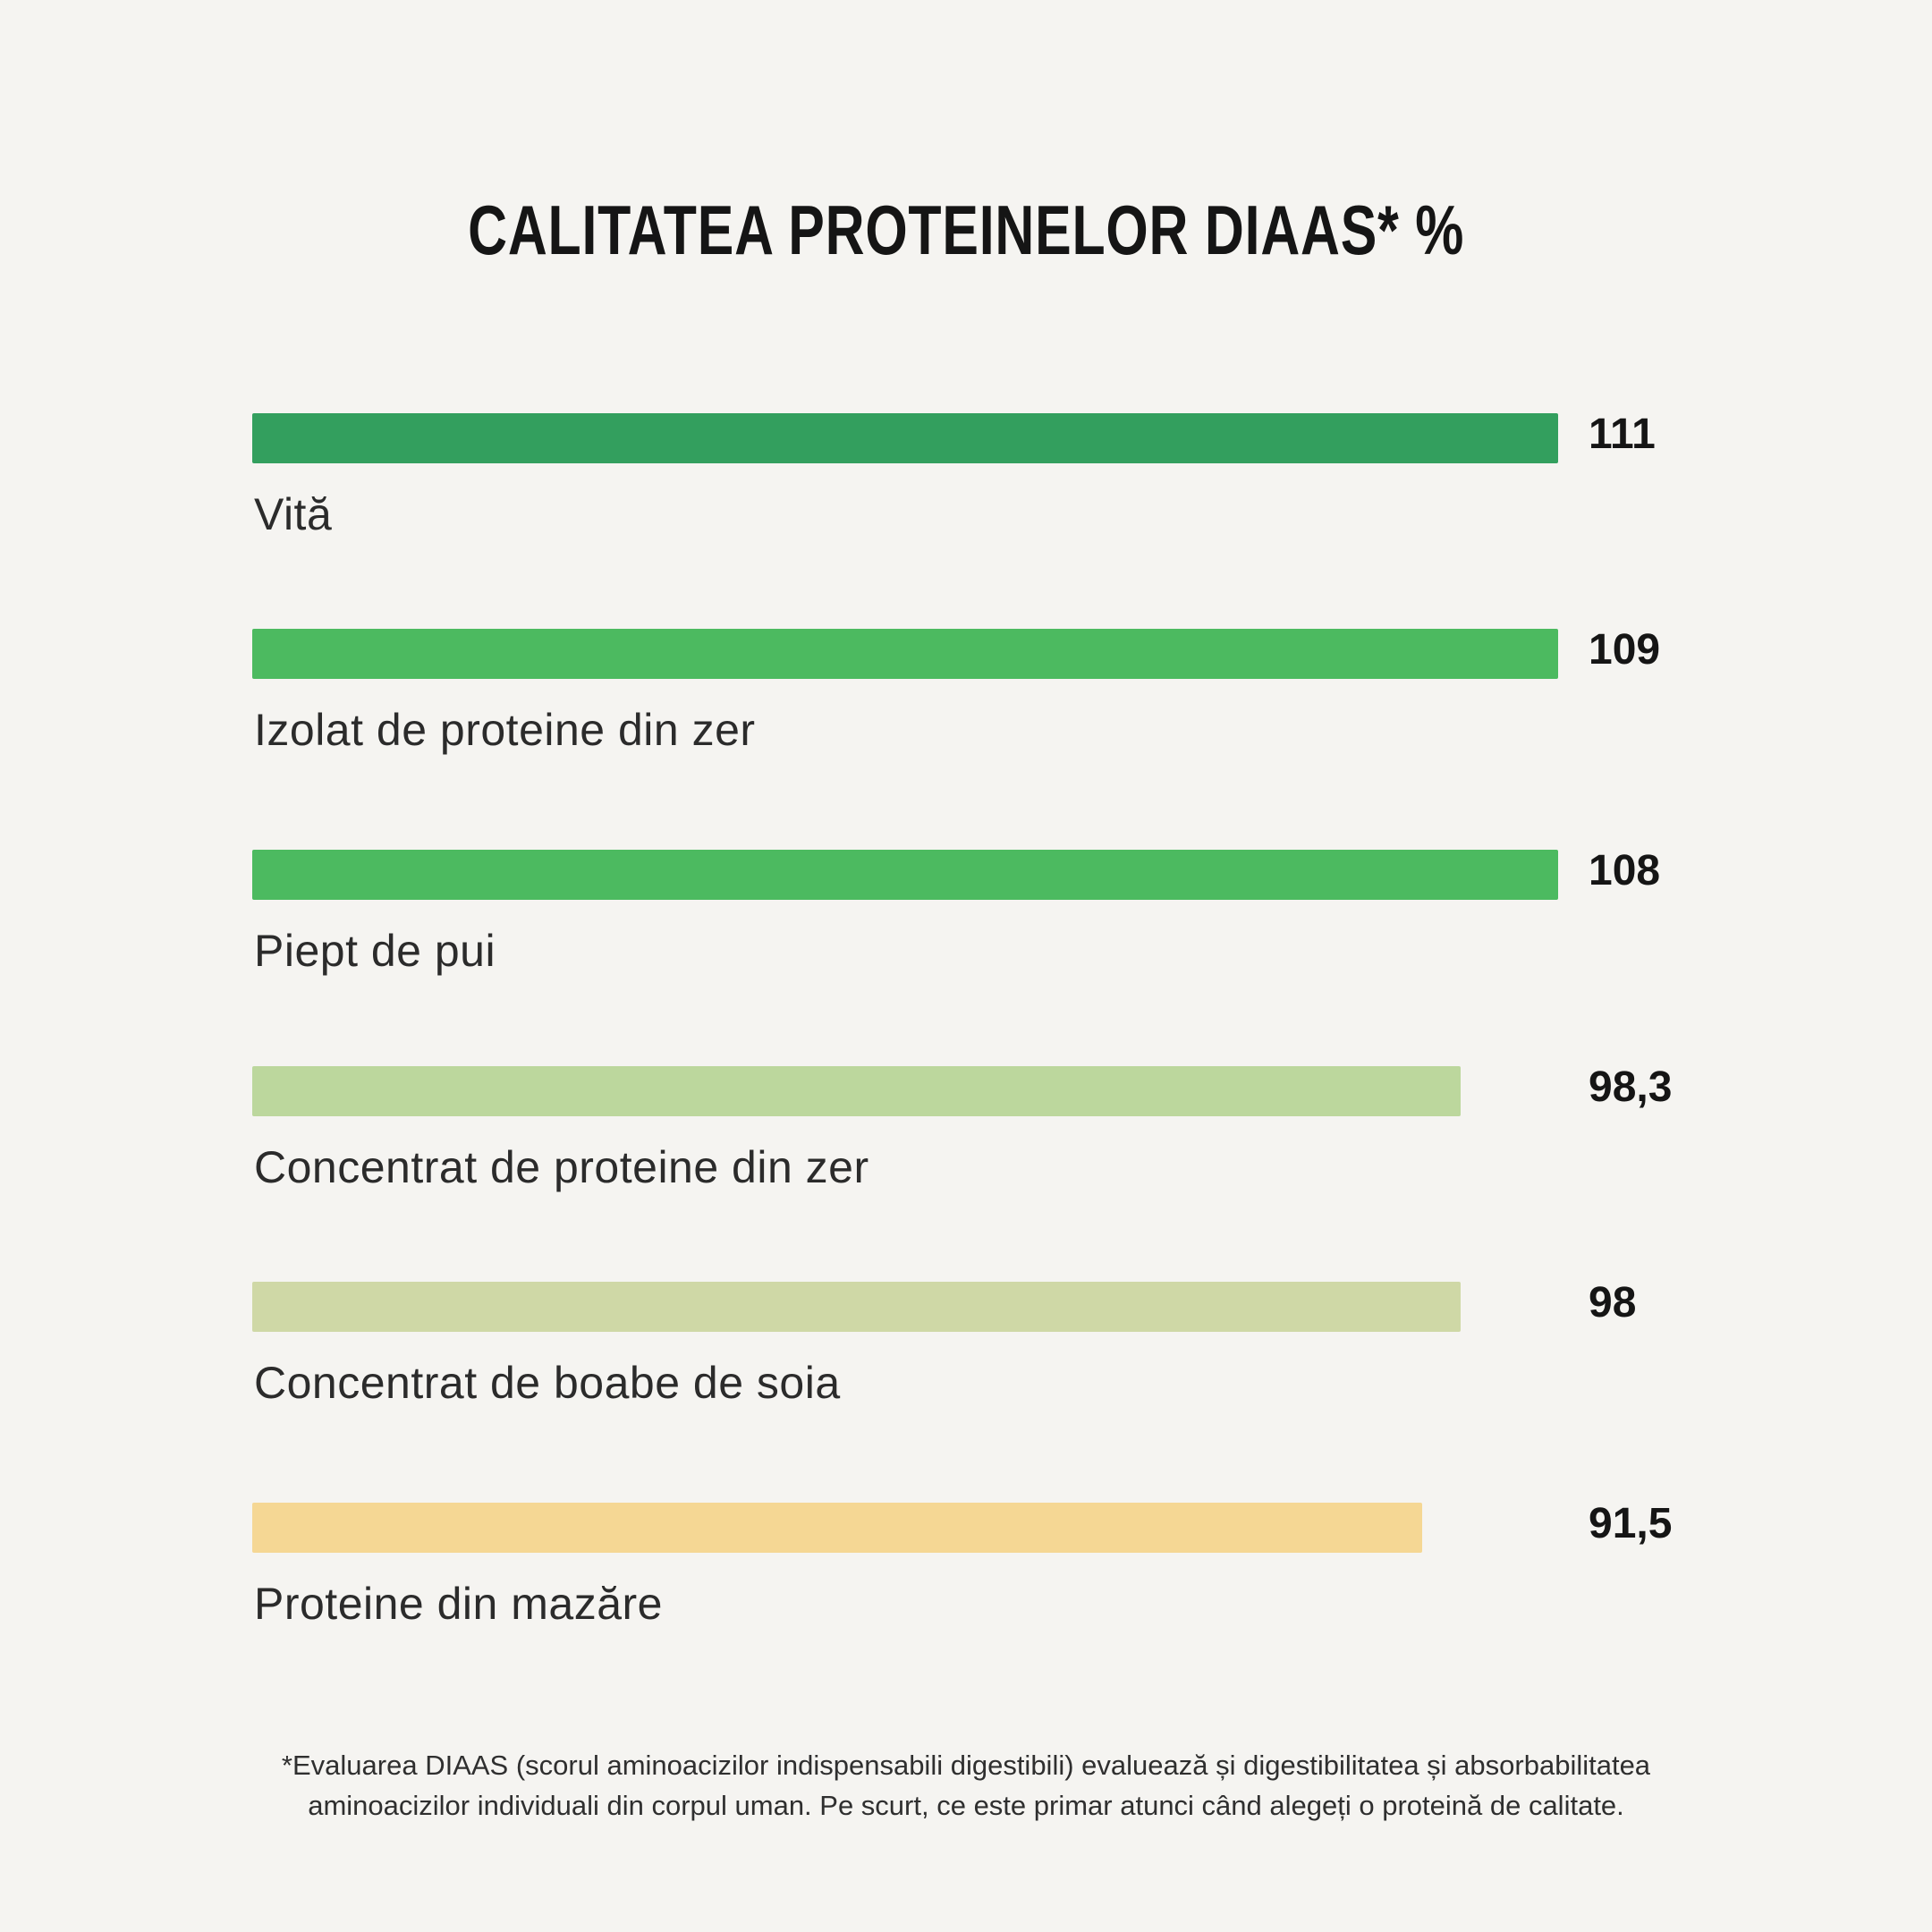  What do you see at coordinates (954, 497) in the screenshot?
I see `bar-row-vita: 111 Vită` at bounding box center [954, 497].